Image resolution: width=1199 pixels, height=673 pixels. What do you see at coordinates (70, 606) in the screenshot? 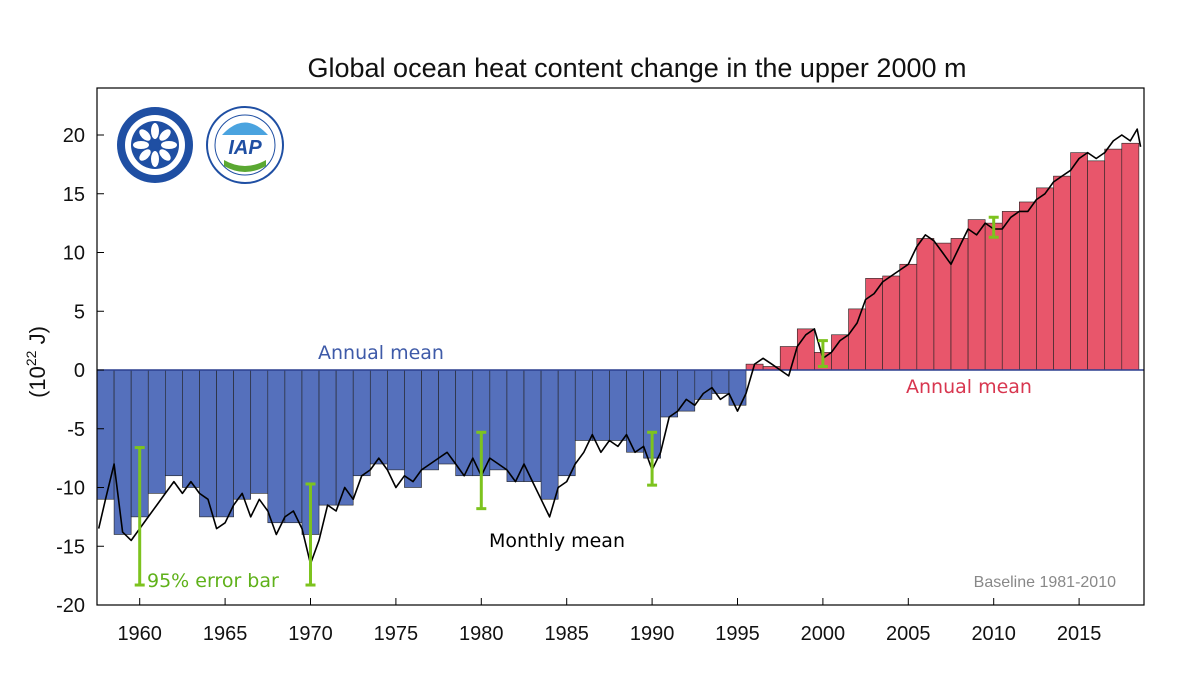
I see `y-tick-label: -20` at bounding box center [70, 606].